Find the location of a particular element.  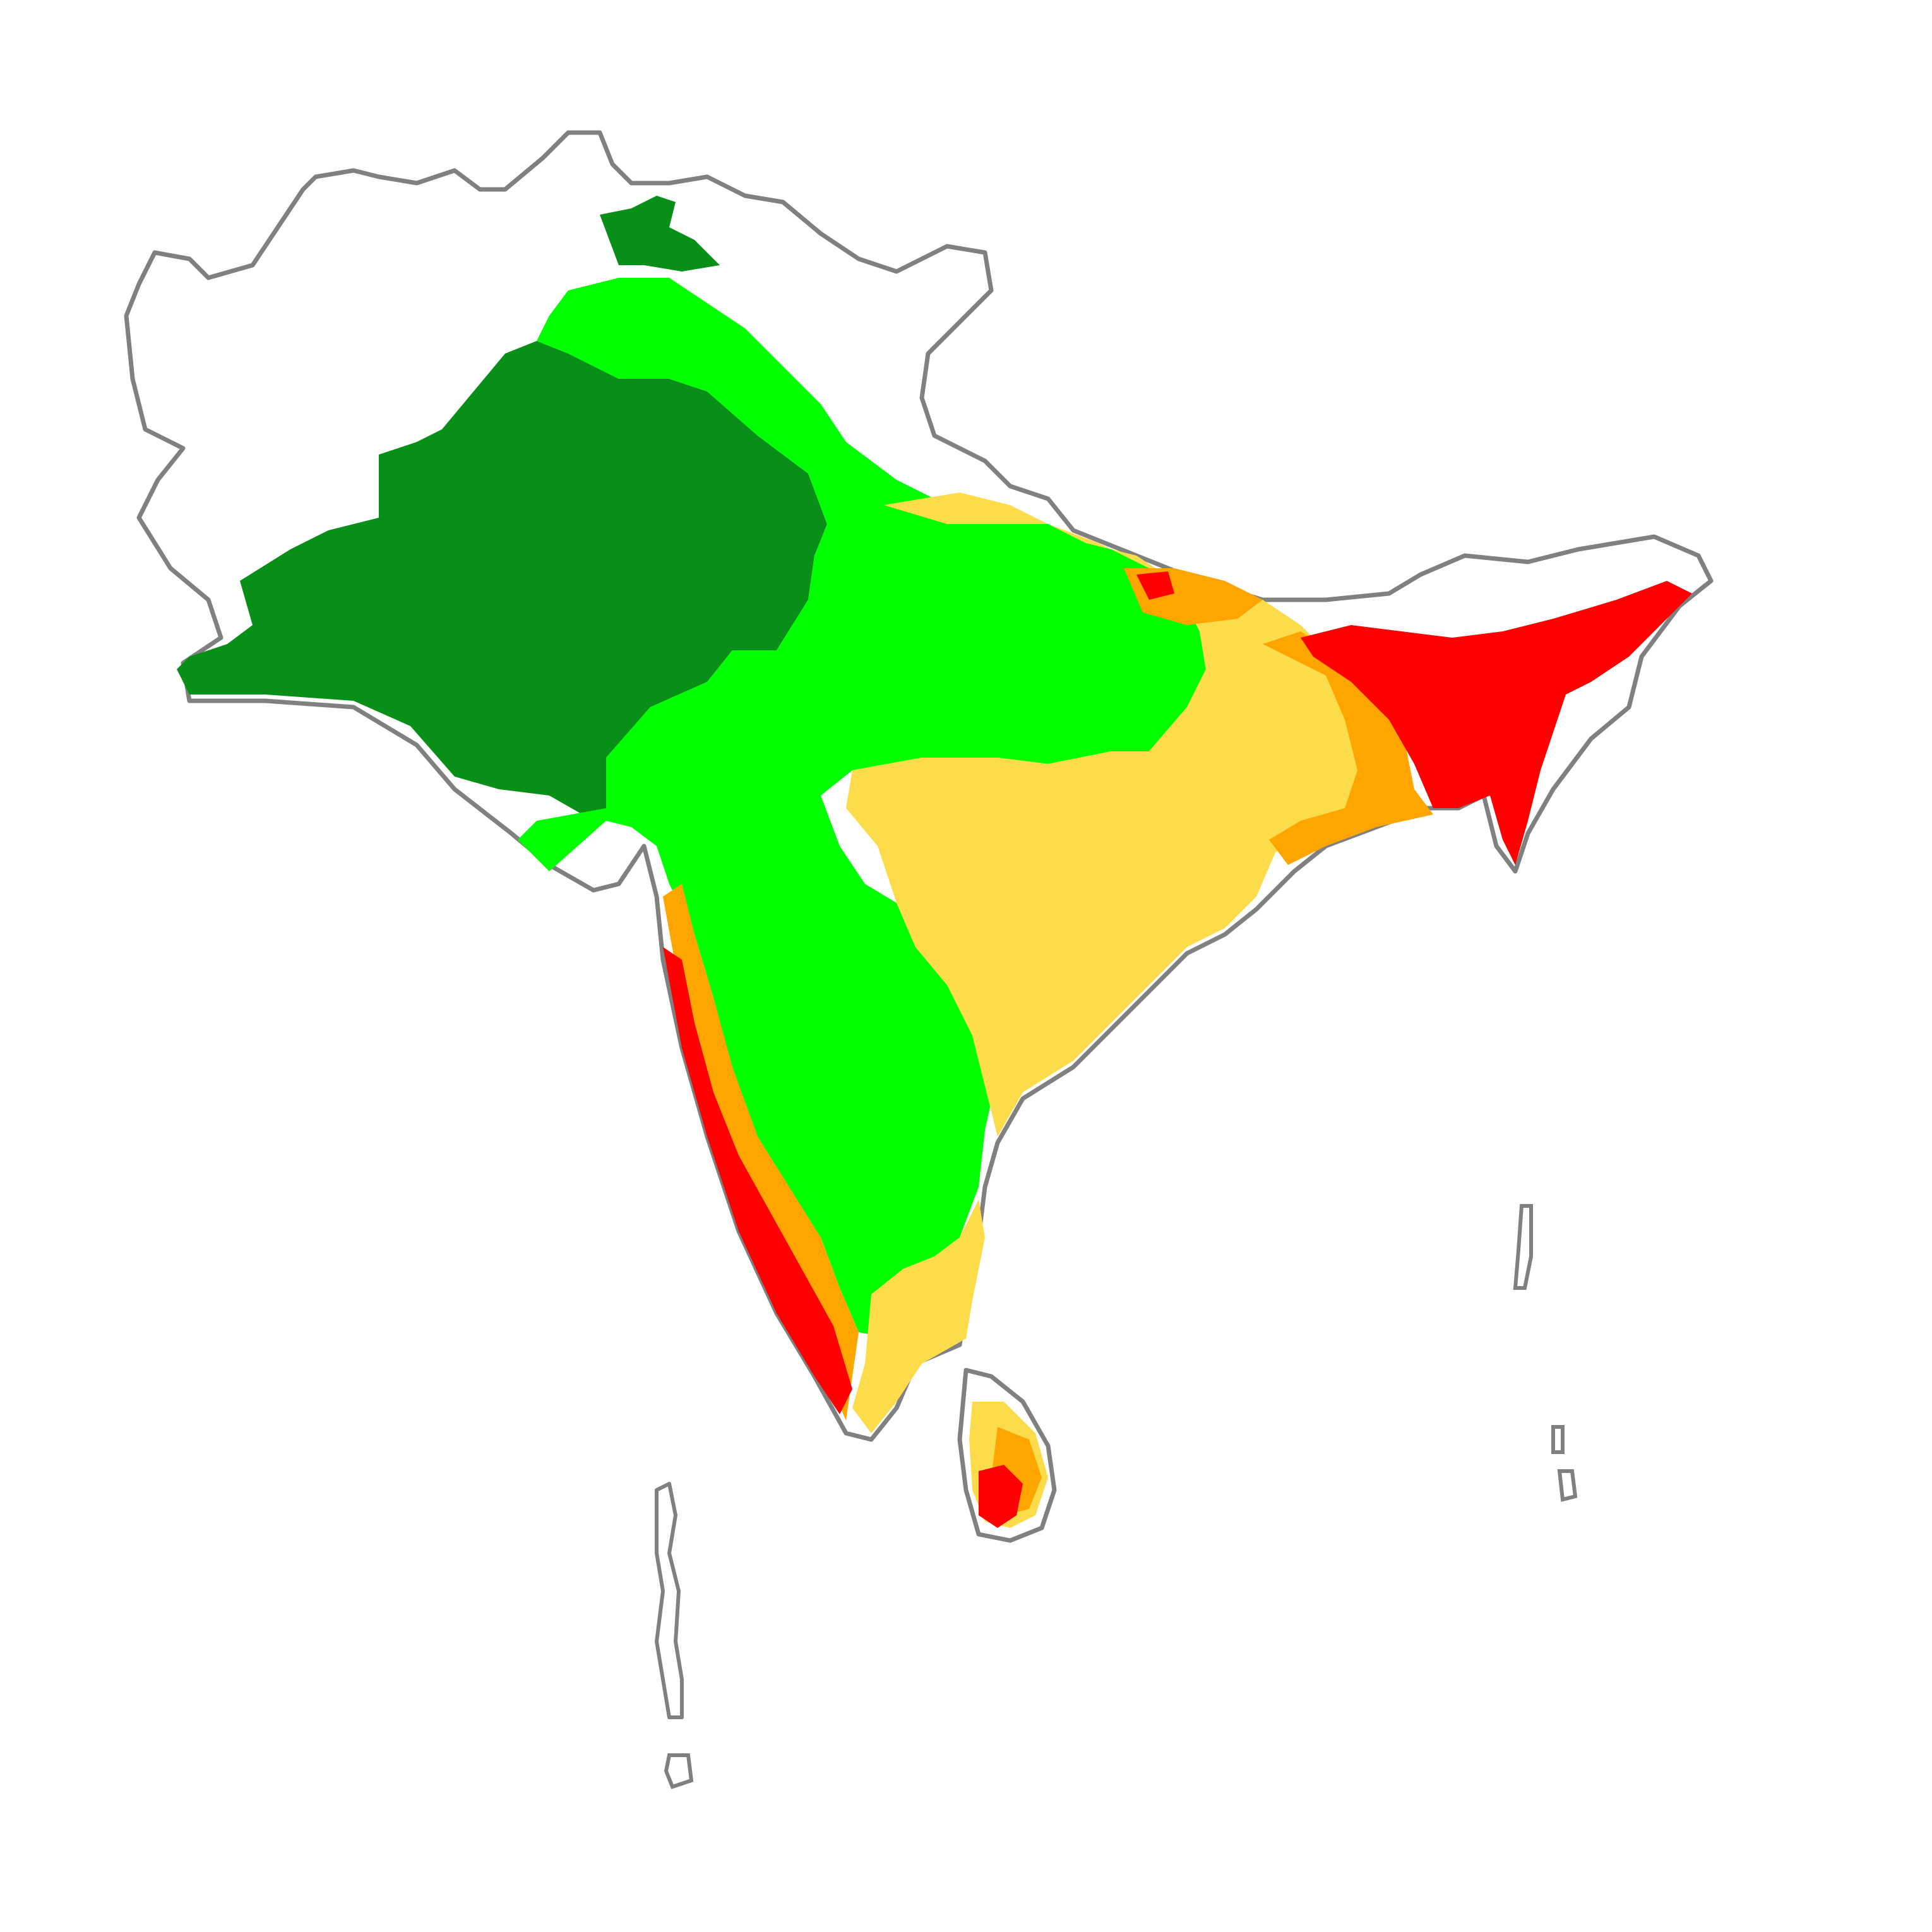

maldives-outline is located at coordinates (669, 1600).